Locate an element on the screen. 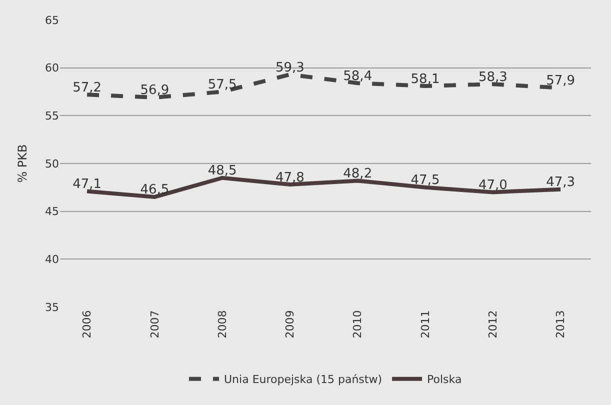  data-label: 58,1 is located at coordinates (425, 79).